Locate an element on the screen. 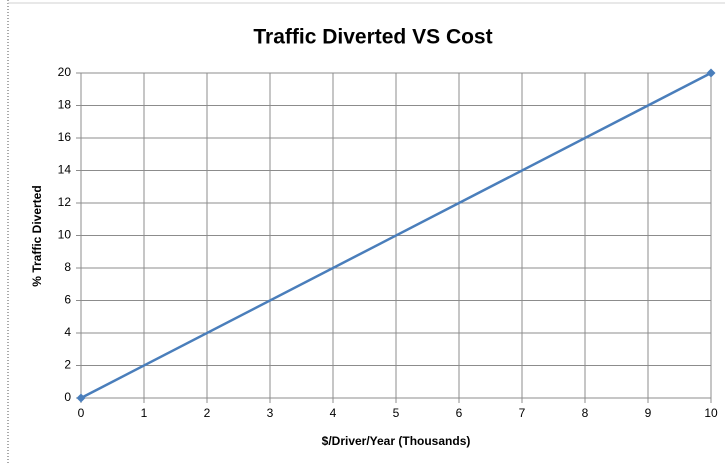 The image size is (725, 465). x-tick-label: 8 is located at coordinates (585, 413).